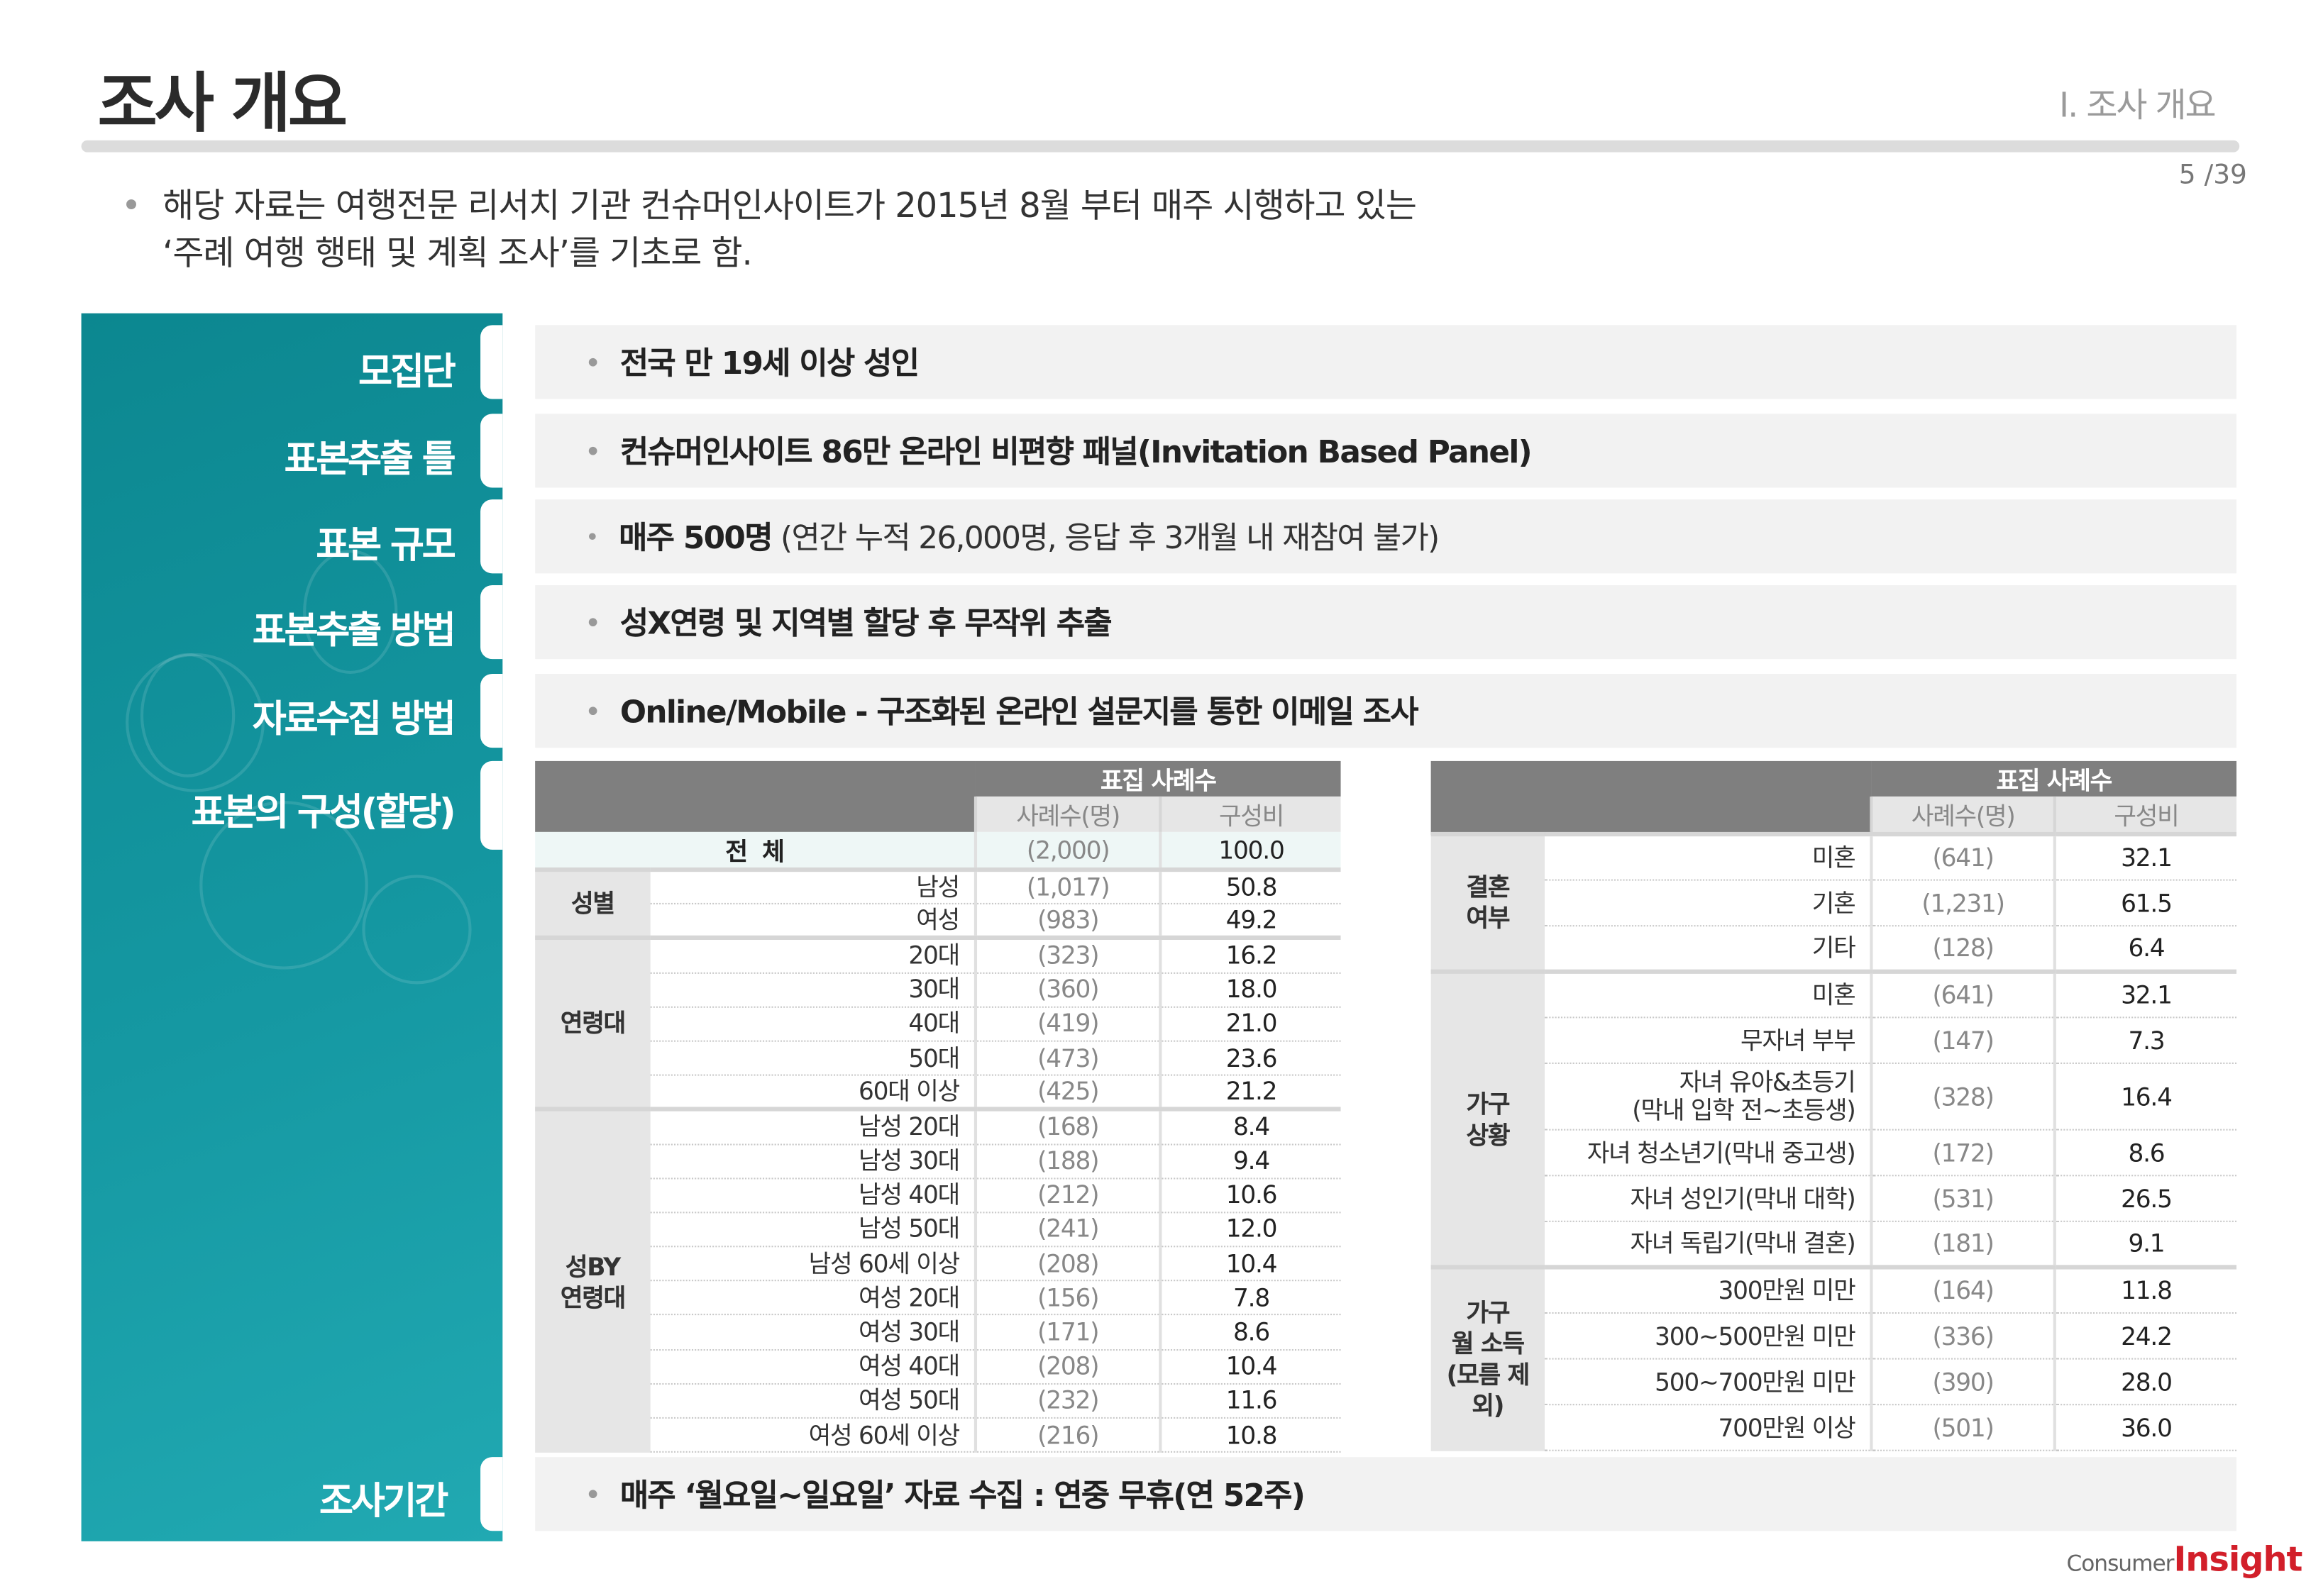  I want to click on row-ratio: 61.5, so click(2145, 904).